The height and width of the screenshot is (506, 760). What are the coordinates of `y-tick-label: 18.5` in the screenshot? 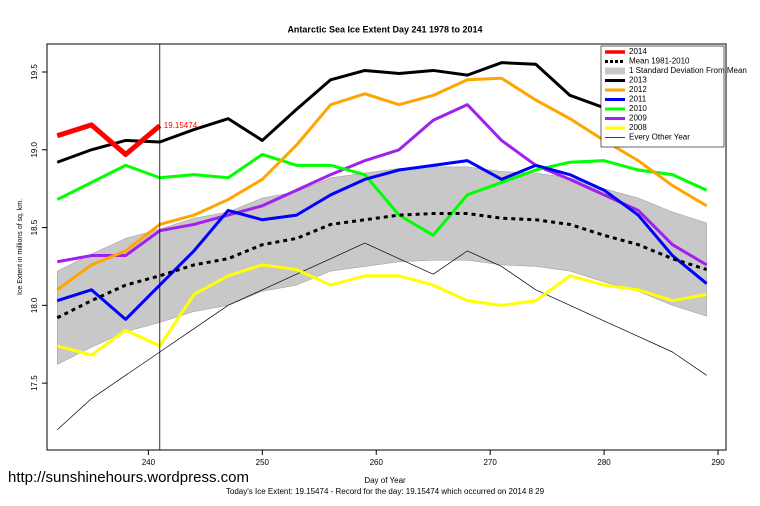 It's located at (34, 227).